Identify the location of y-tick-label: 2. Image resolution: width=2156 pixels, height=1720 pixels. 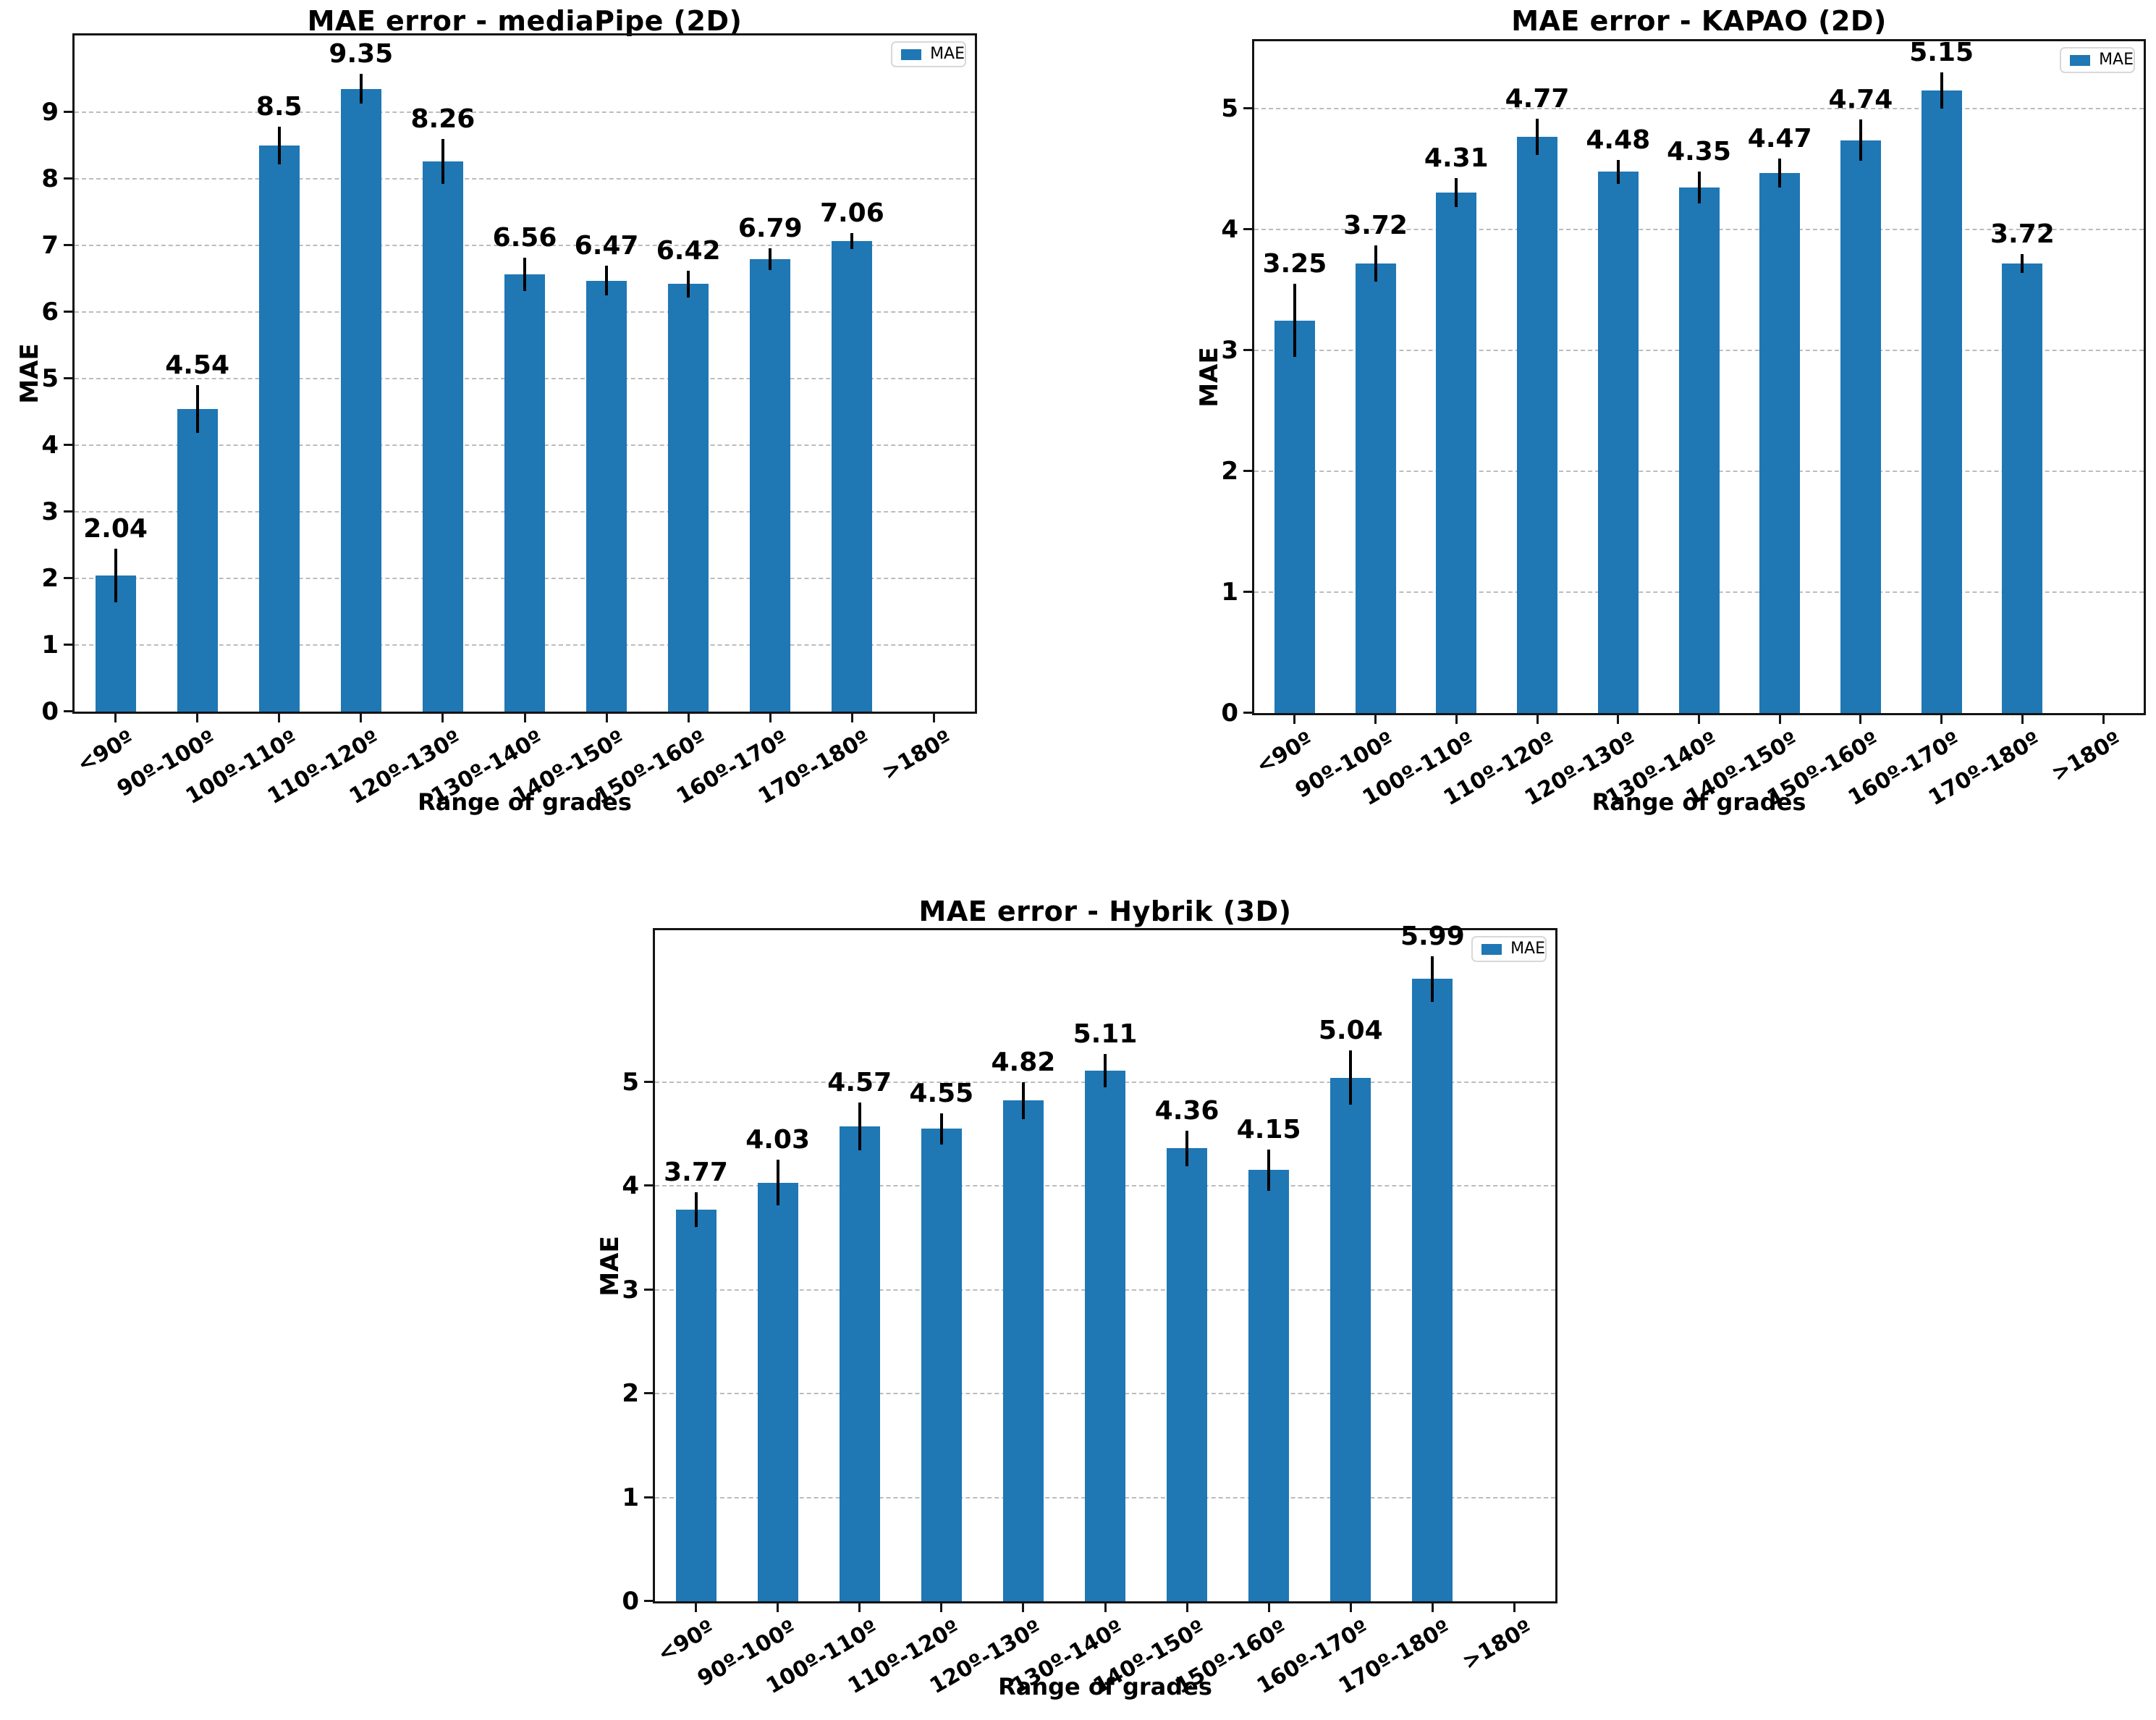
(50, 578).